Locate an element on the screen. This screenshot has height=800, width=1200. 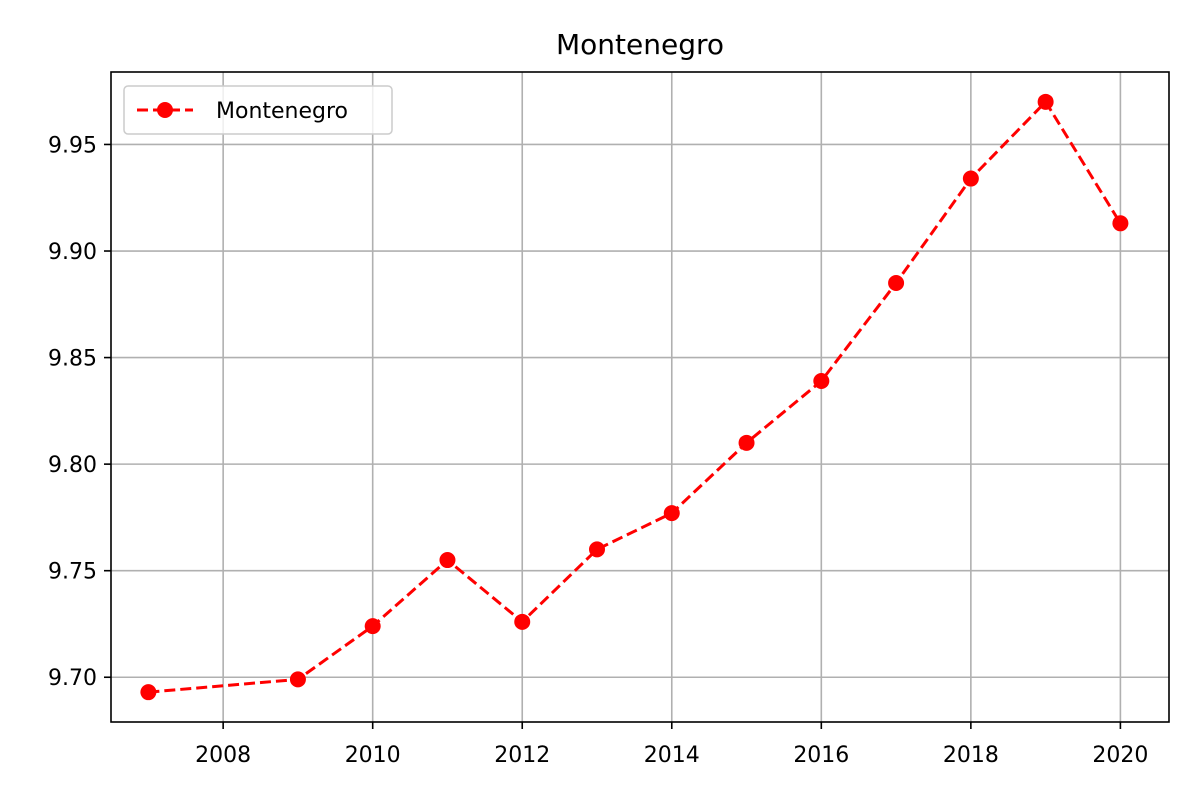
x-tick-label: 2012 is located at coordinates (522, 755).